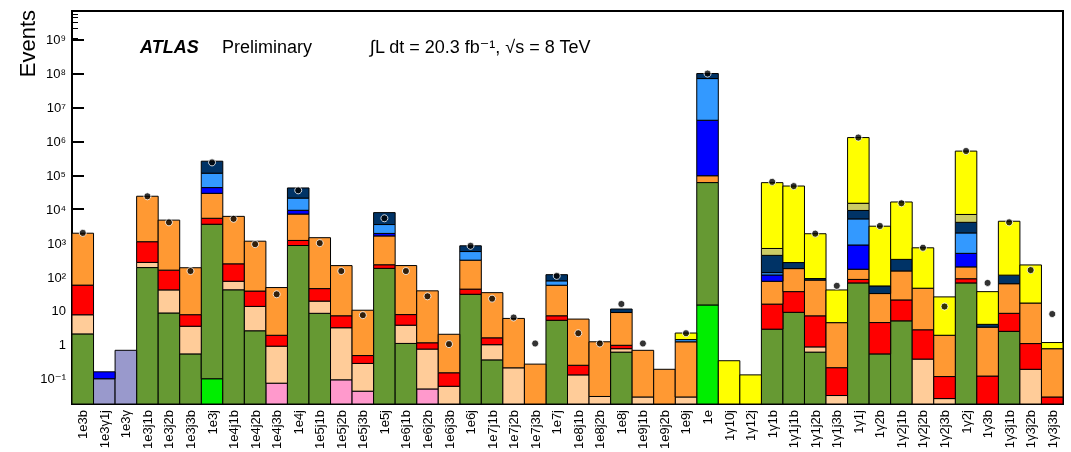  Describe the element at coordinates (384, 422) in the screenshot. I see `x-tick-label: 1e5j` at that location.